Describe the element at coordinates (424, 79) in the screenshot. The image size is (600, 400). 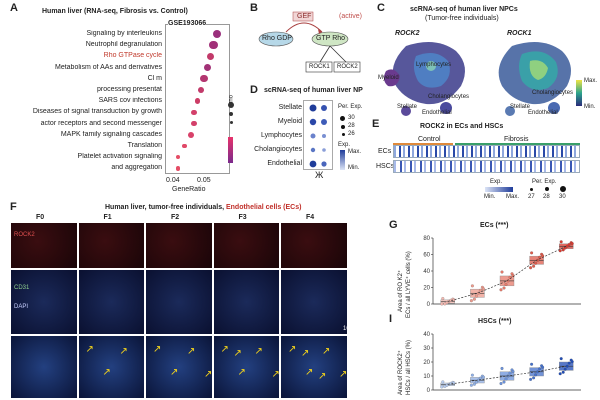
I see `umap-rock2` at that location.